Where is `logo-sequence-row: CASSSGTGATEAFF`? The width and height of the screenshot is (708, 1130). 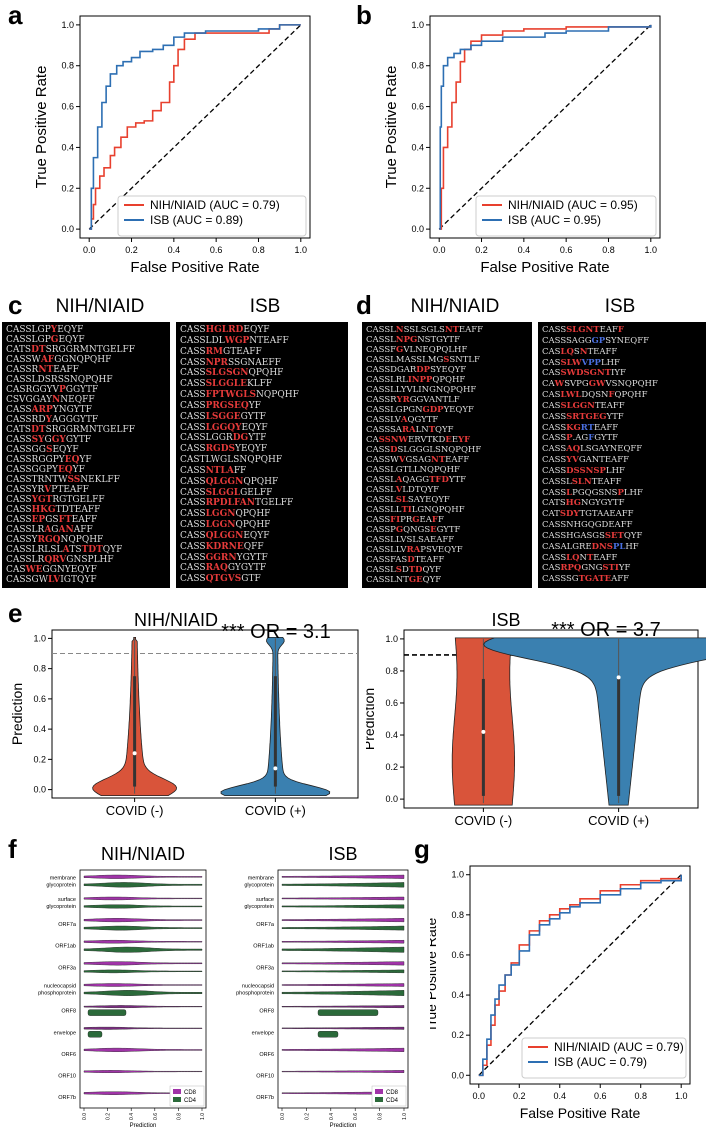 logo-sequence-row: CASSSGTGATEAFF is located at coordinates (586, 579).